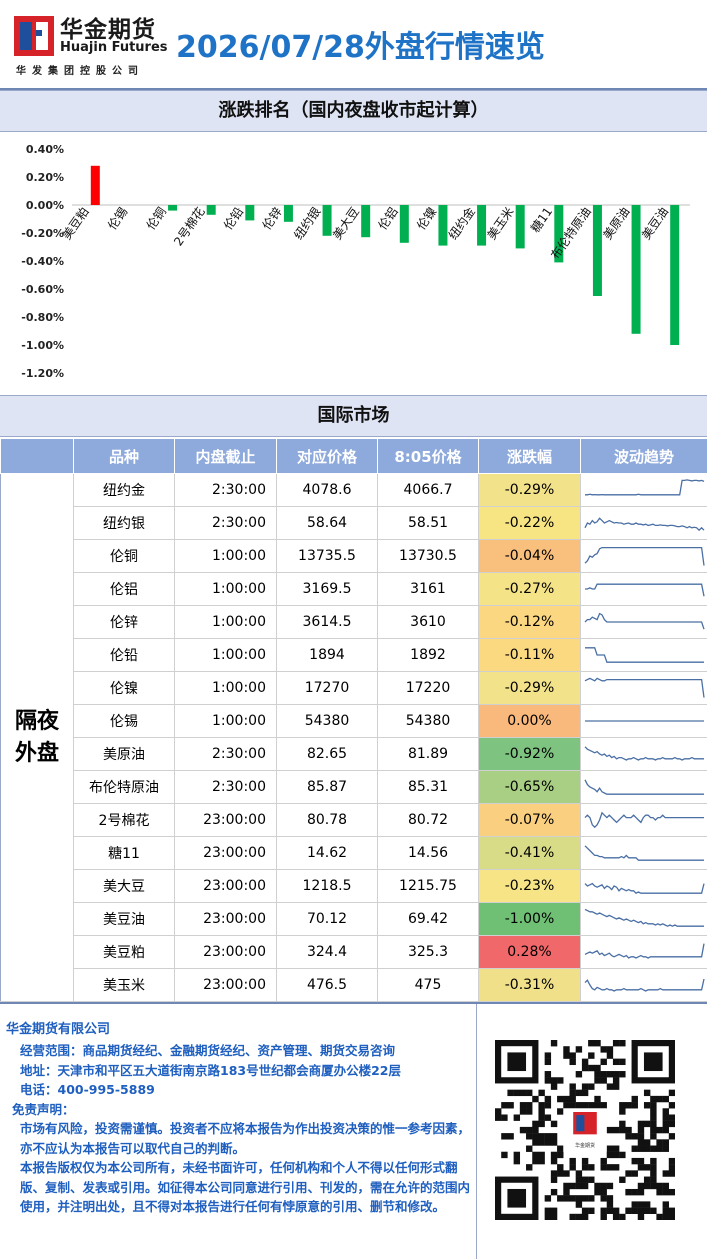 The height and width of the screenshot is (1259, 707). I want to click on bar-纽约银, so click(327, 220).